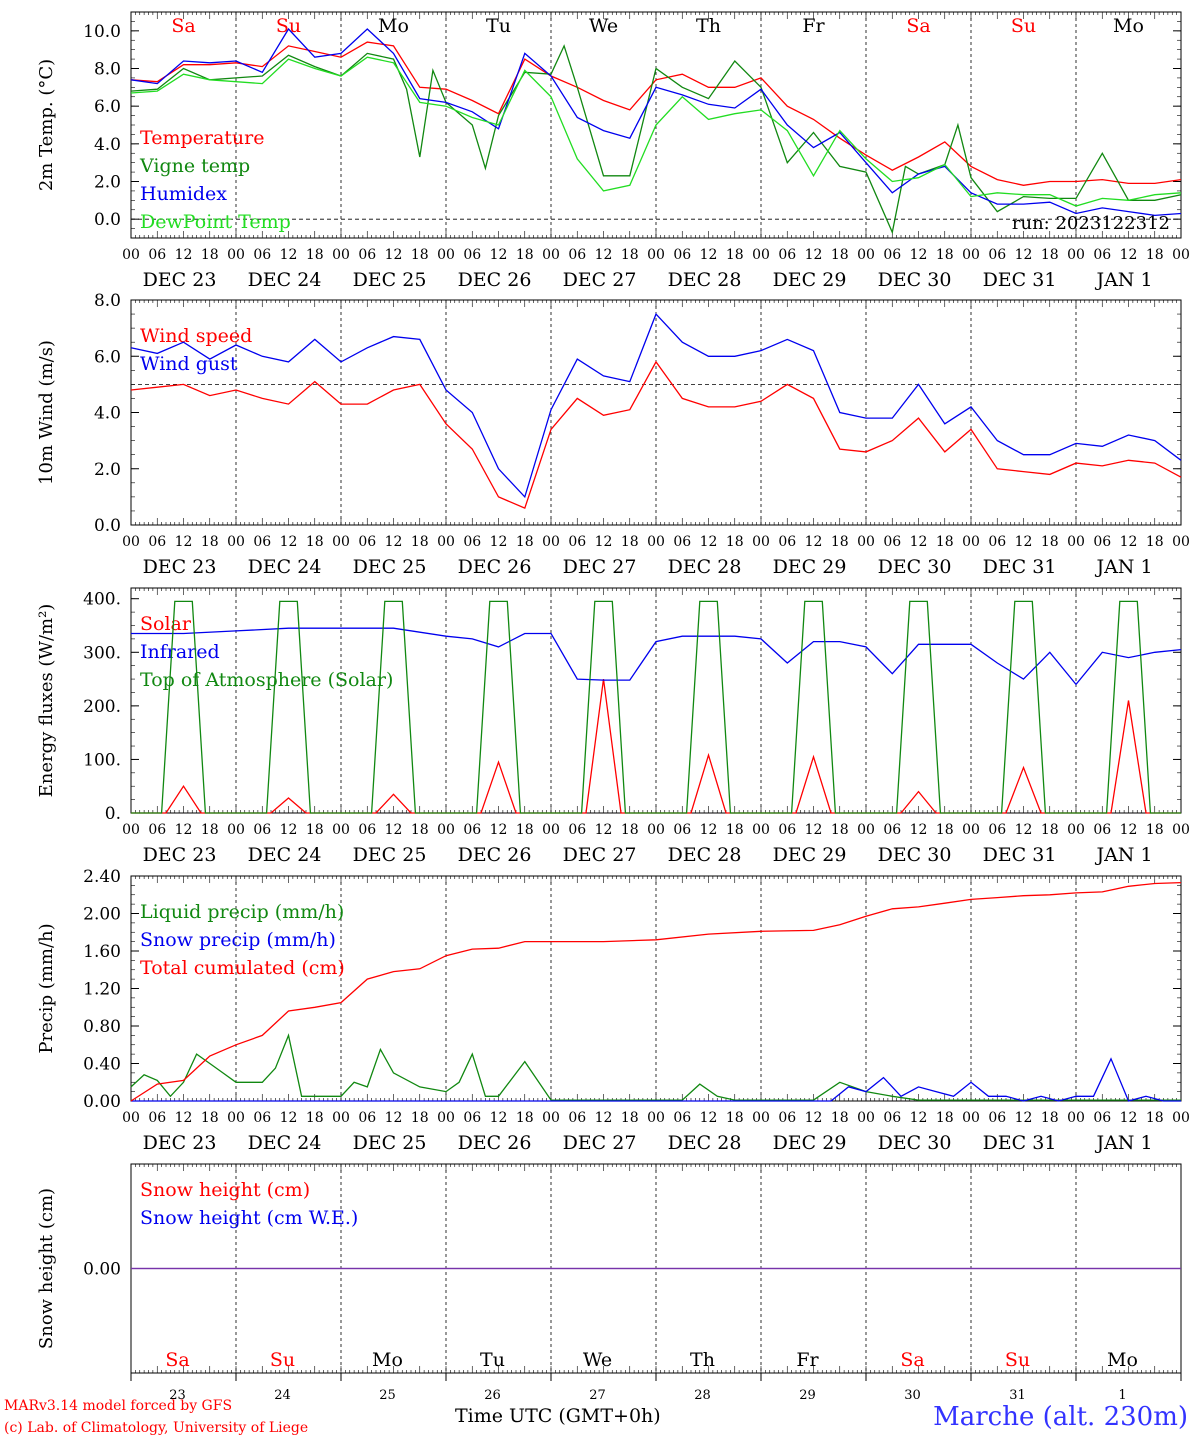 The height and width of the screenshot is (1440, 1194). Describe the element at coordinates (118, 1406) in the screenshot. I see `credit-line-1: MARv3.14 model forced by GFS` at that location.